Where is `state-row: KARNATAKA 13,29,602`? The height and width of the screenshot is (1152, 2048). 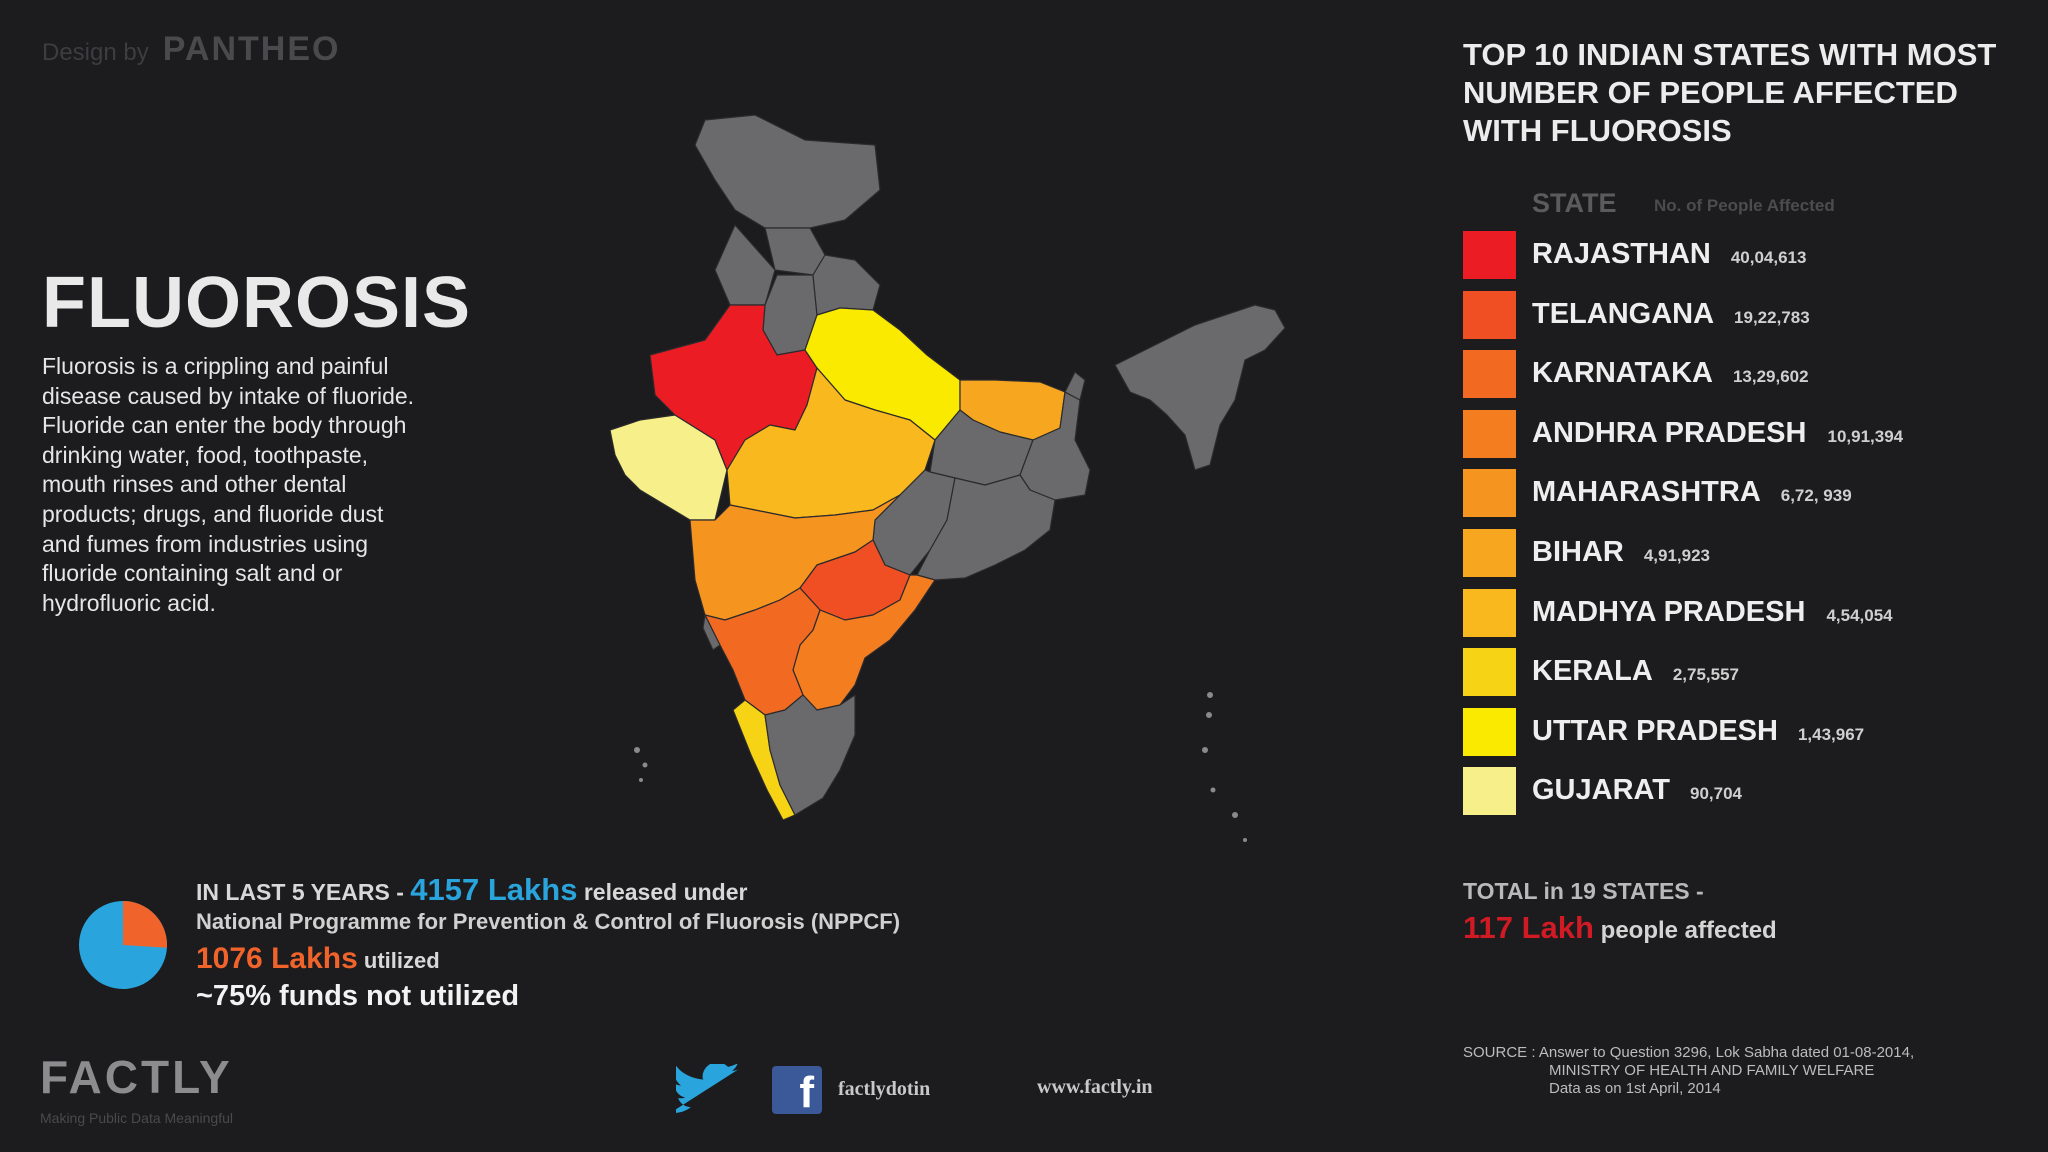 state-row: KARNATAKA 13,29,602 is located at coordinates (1743, 374).